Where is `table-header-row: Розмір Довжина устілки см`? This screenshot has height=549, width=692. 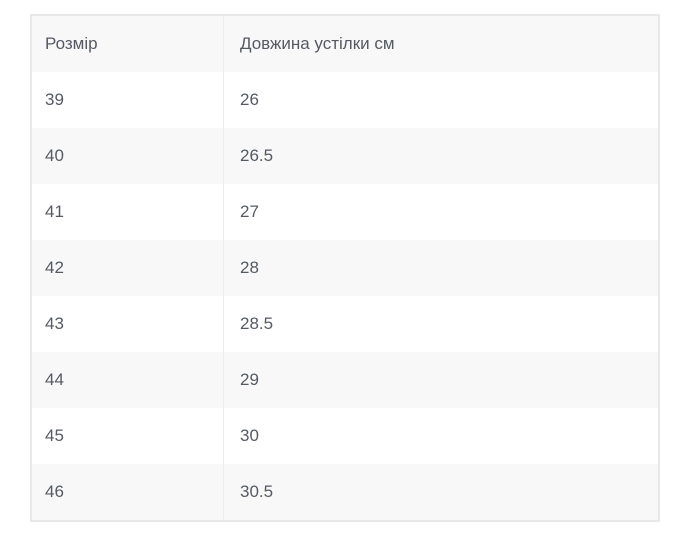 table-header-row: Розмір Довжина устілки см is located at coordinates (345, 44).